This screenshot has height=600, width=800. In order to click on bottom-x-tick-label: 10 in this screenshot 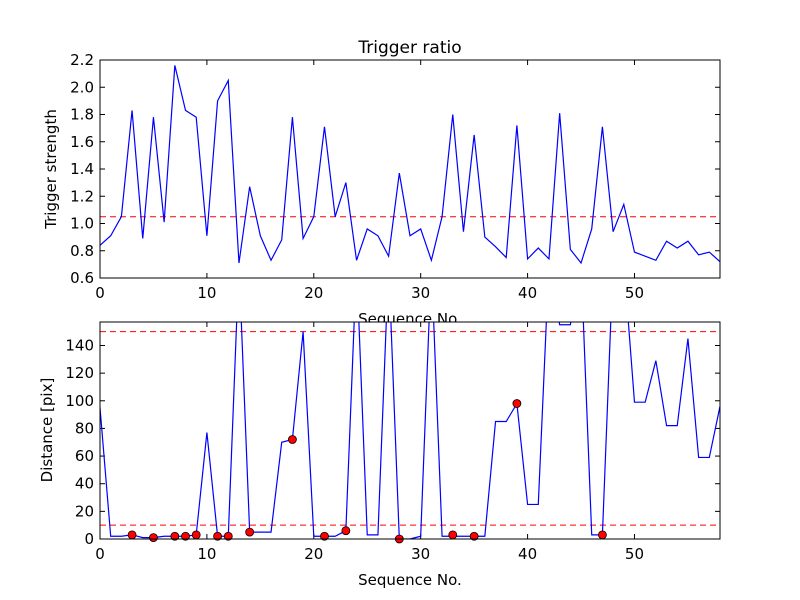, I will do `click(206, 554)`.